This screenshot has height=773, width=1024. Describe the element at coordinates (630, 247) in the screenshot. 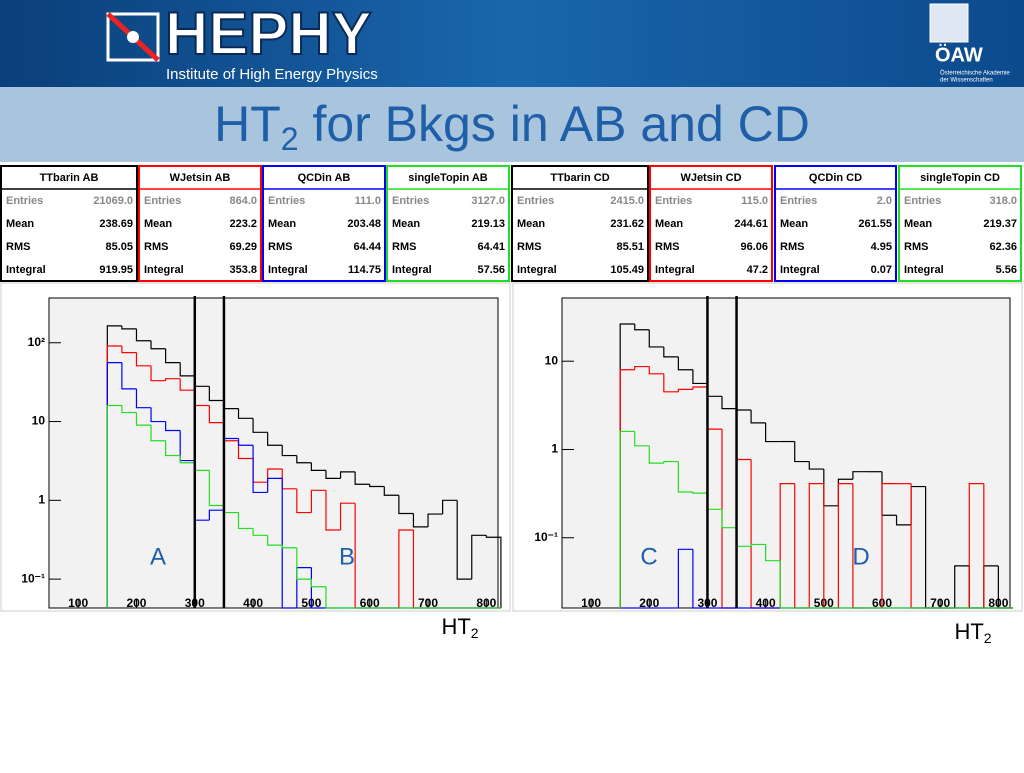

I see `stat-value: 85.51` at that location.